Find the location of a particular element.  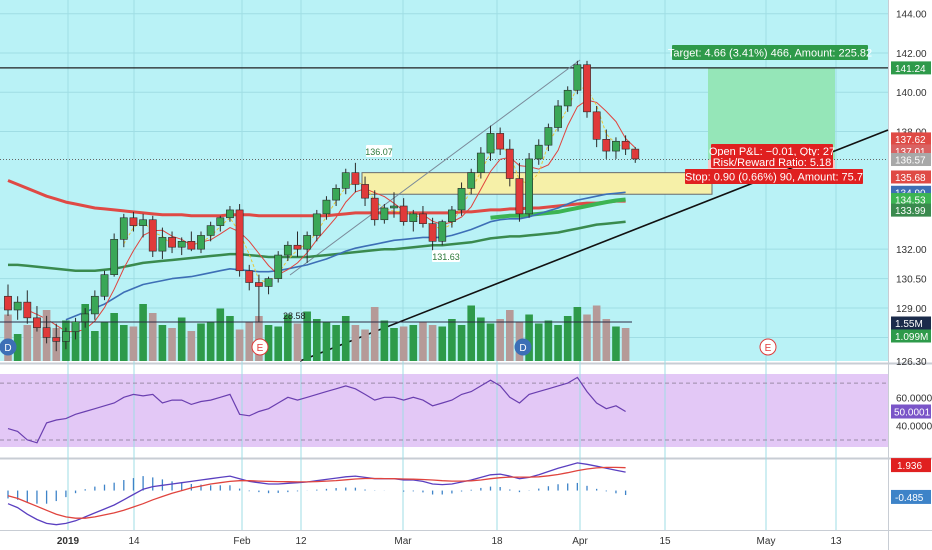

low-marker-bg is located at coordinates (446, 256).